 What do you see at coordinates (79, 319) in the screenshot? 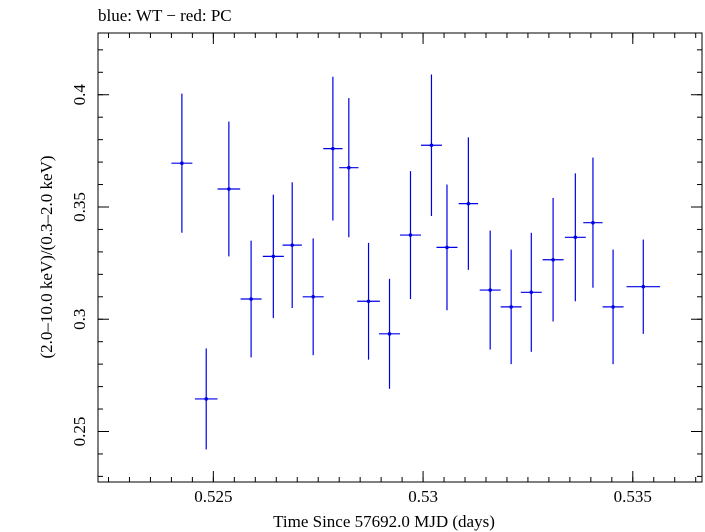
I see `y-tick-label: 0.3` at bounding box center [79, 319].